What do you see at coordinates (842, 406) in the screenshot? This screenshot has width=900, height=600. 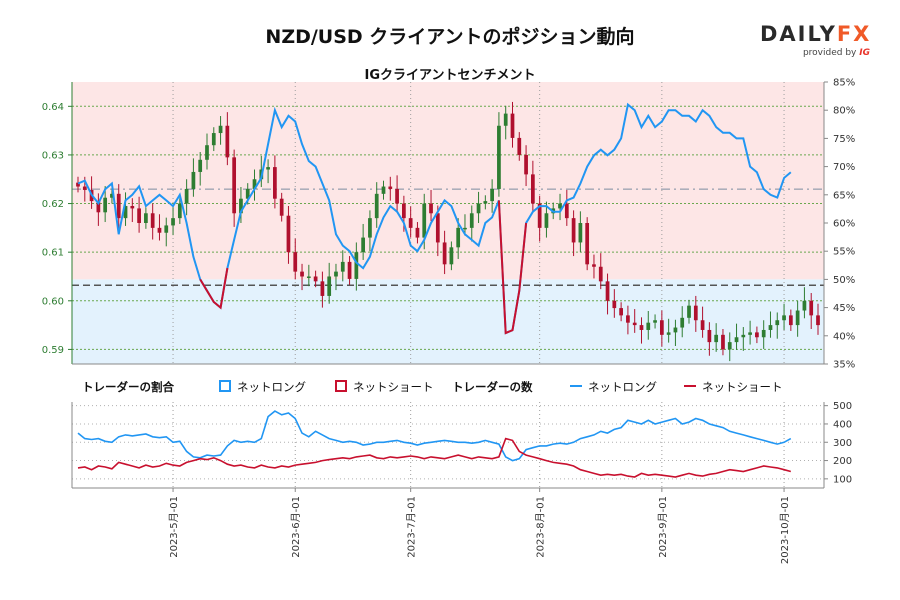 I see `count-tick-label: 500` at bounding box center [842, 406].